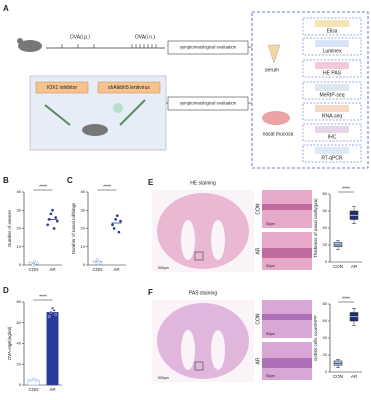  I want to click on treatment-text: shAlkbh5 lentivirus, so click(129, 88).